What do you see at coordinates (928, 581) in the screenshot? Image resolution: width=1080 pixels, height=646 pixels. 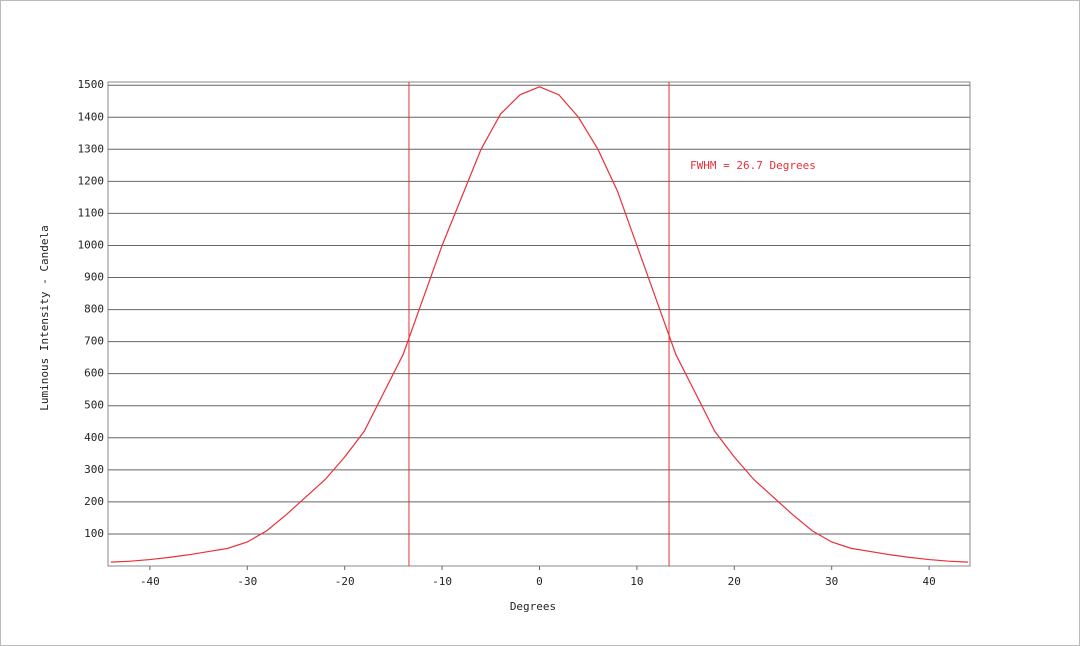 I see `x-tick-label: 40` at bounding box center [928, 581].